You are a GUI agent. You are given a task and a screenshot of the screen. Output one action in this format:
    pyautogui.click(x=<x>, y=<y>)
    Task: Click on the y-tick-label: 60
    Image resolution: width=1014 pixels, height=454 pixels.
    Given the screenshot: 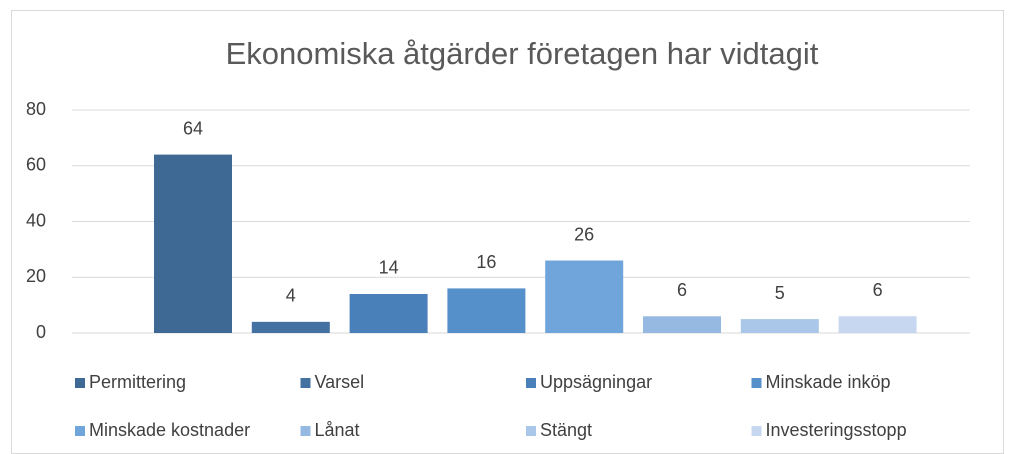 What is the action you would take?
    pyautogui.click(x=36, y=165)
    